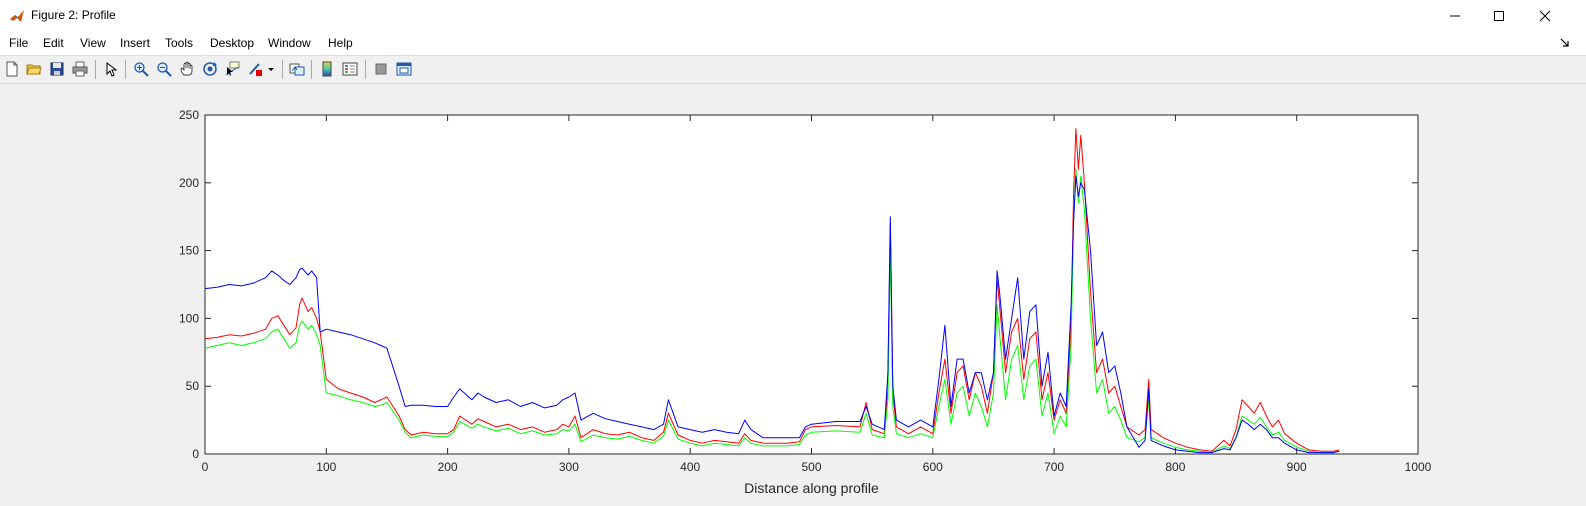  I want to click on y-tick-label: 100, so click(189, 318).